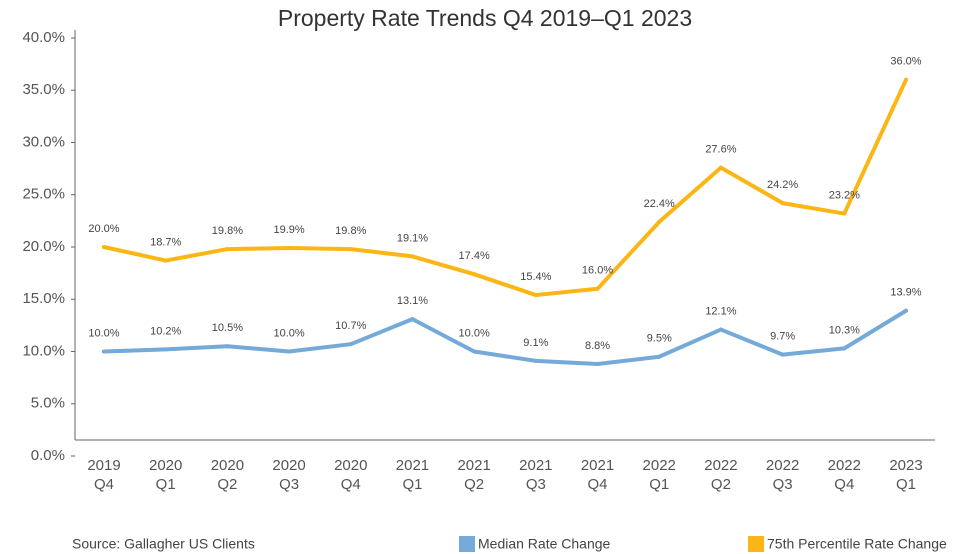 Image resolution: width=970 pixels, height=554 pixels. Describe the element at coordinates (103, 229) in the screenshot. I see `data-label: 20.0%` at that location.